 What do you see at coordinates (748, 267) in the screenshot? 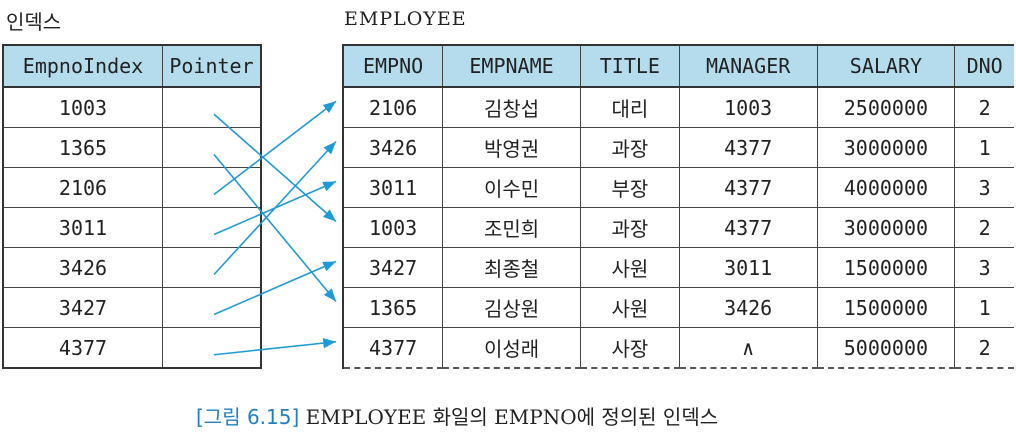
I see `emp-cell-manager: 3011` at bounding box center [748, 267].